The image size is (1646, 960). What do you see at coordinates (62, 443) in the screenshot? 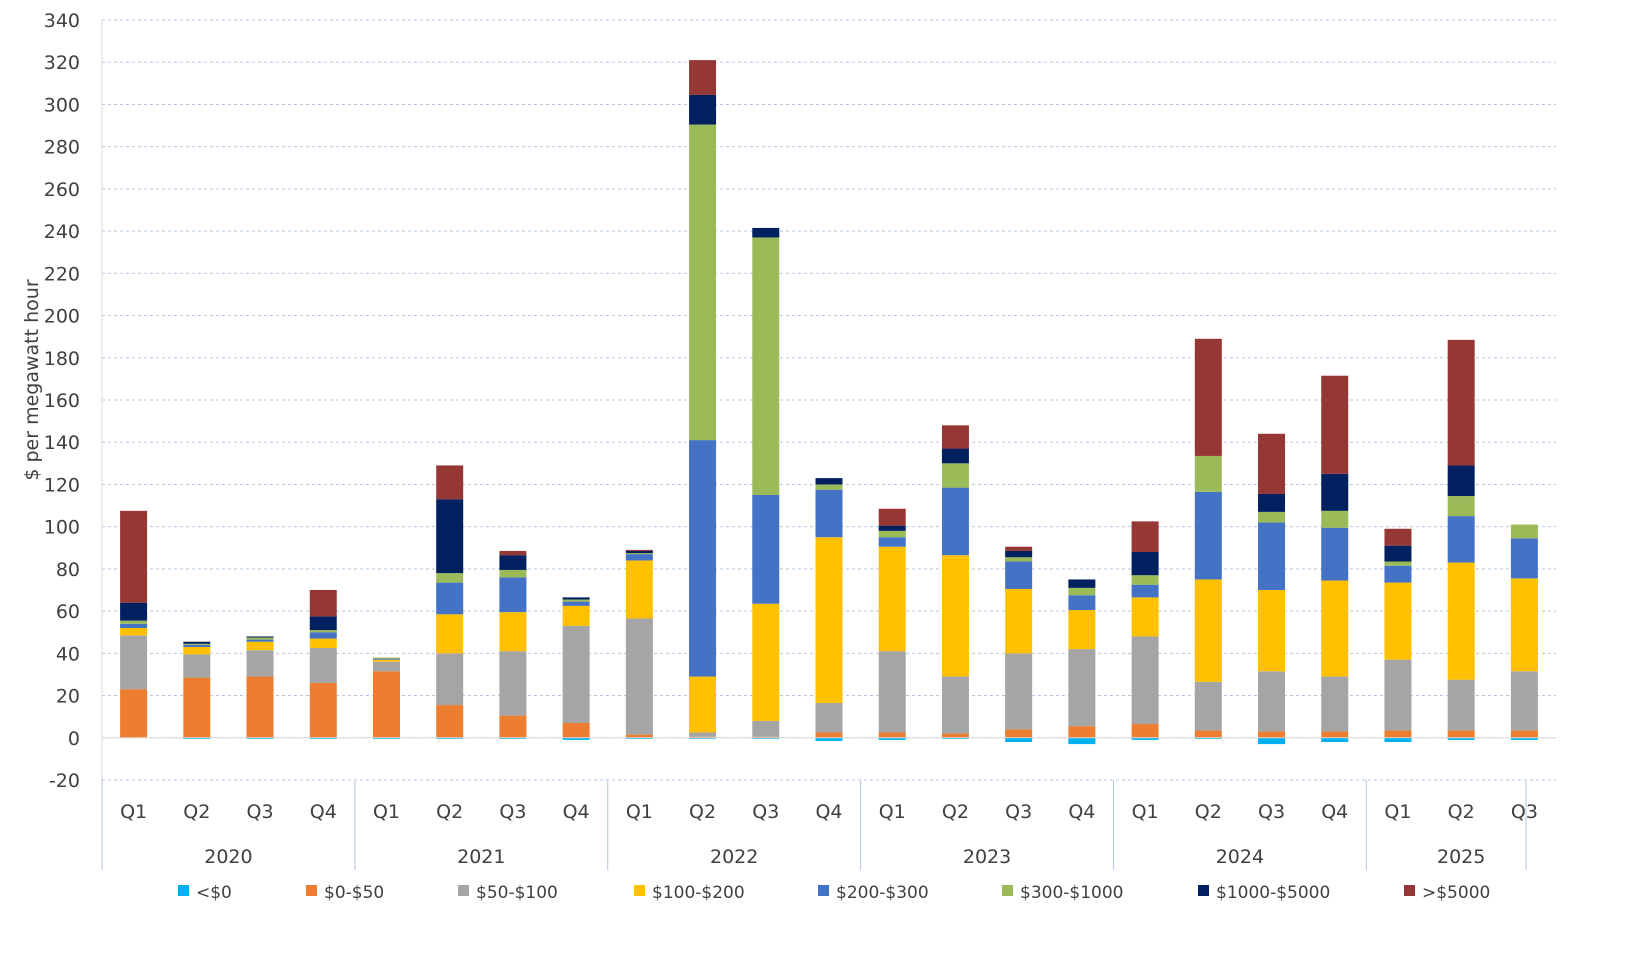
I see `y-tick-label: 140` at bounding box center [62, 443].